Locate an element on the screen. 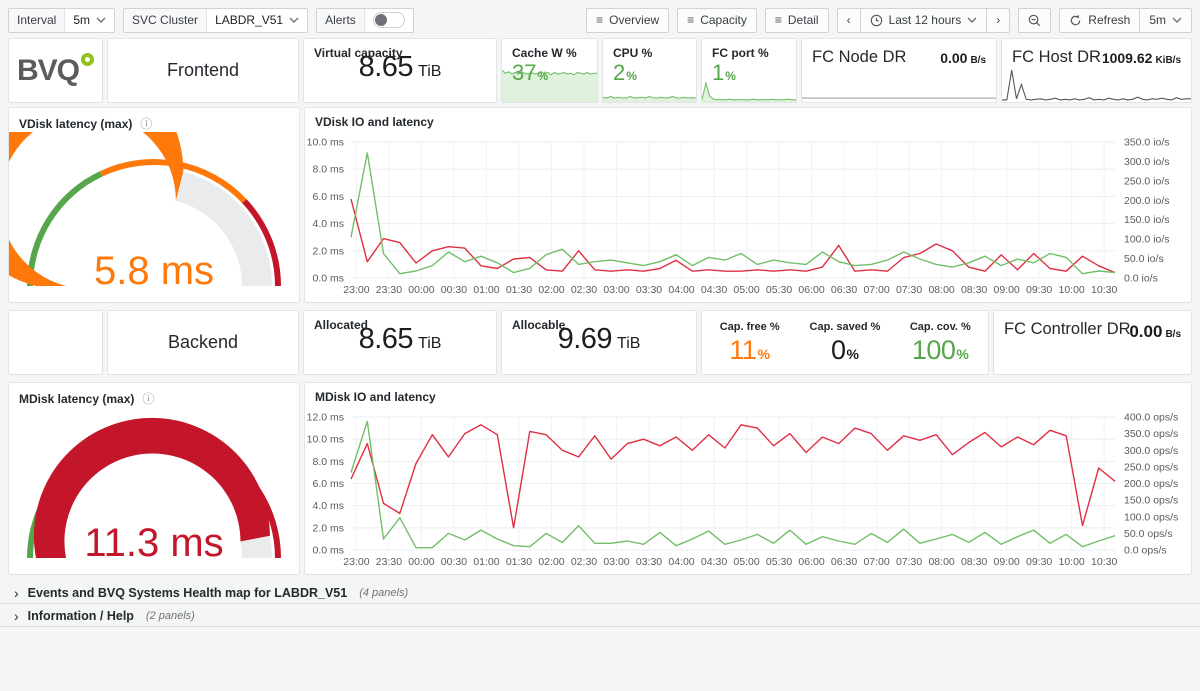 This screenshot has height=691, width=1200. fc-host-dr-panel: FC Host DR 1009.62 KiB/s is located at coordinates (1096, 70).